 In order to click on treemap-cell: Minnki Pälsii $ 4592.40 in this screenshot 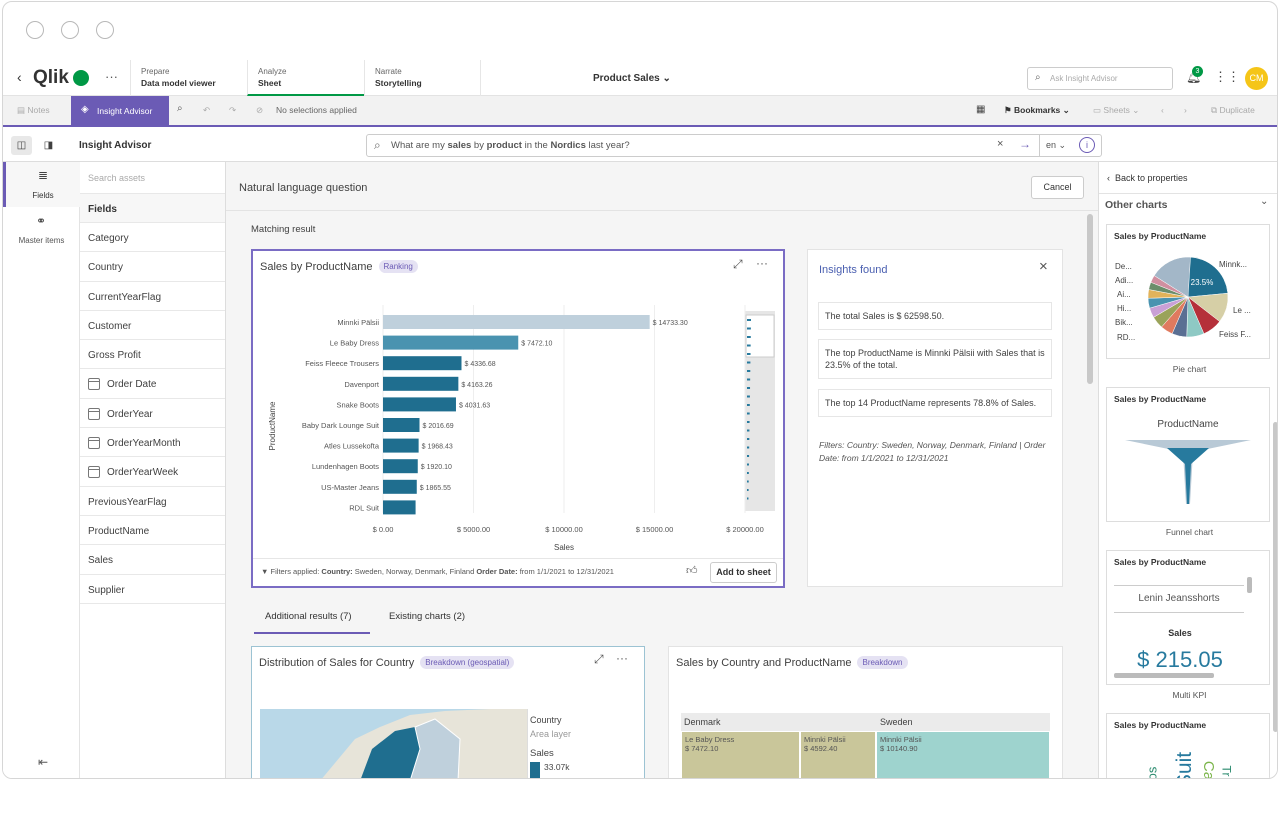, I will do `click(838, 754)`.